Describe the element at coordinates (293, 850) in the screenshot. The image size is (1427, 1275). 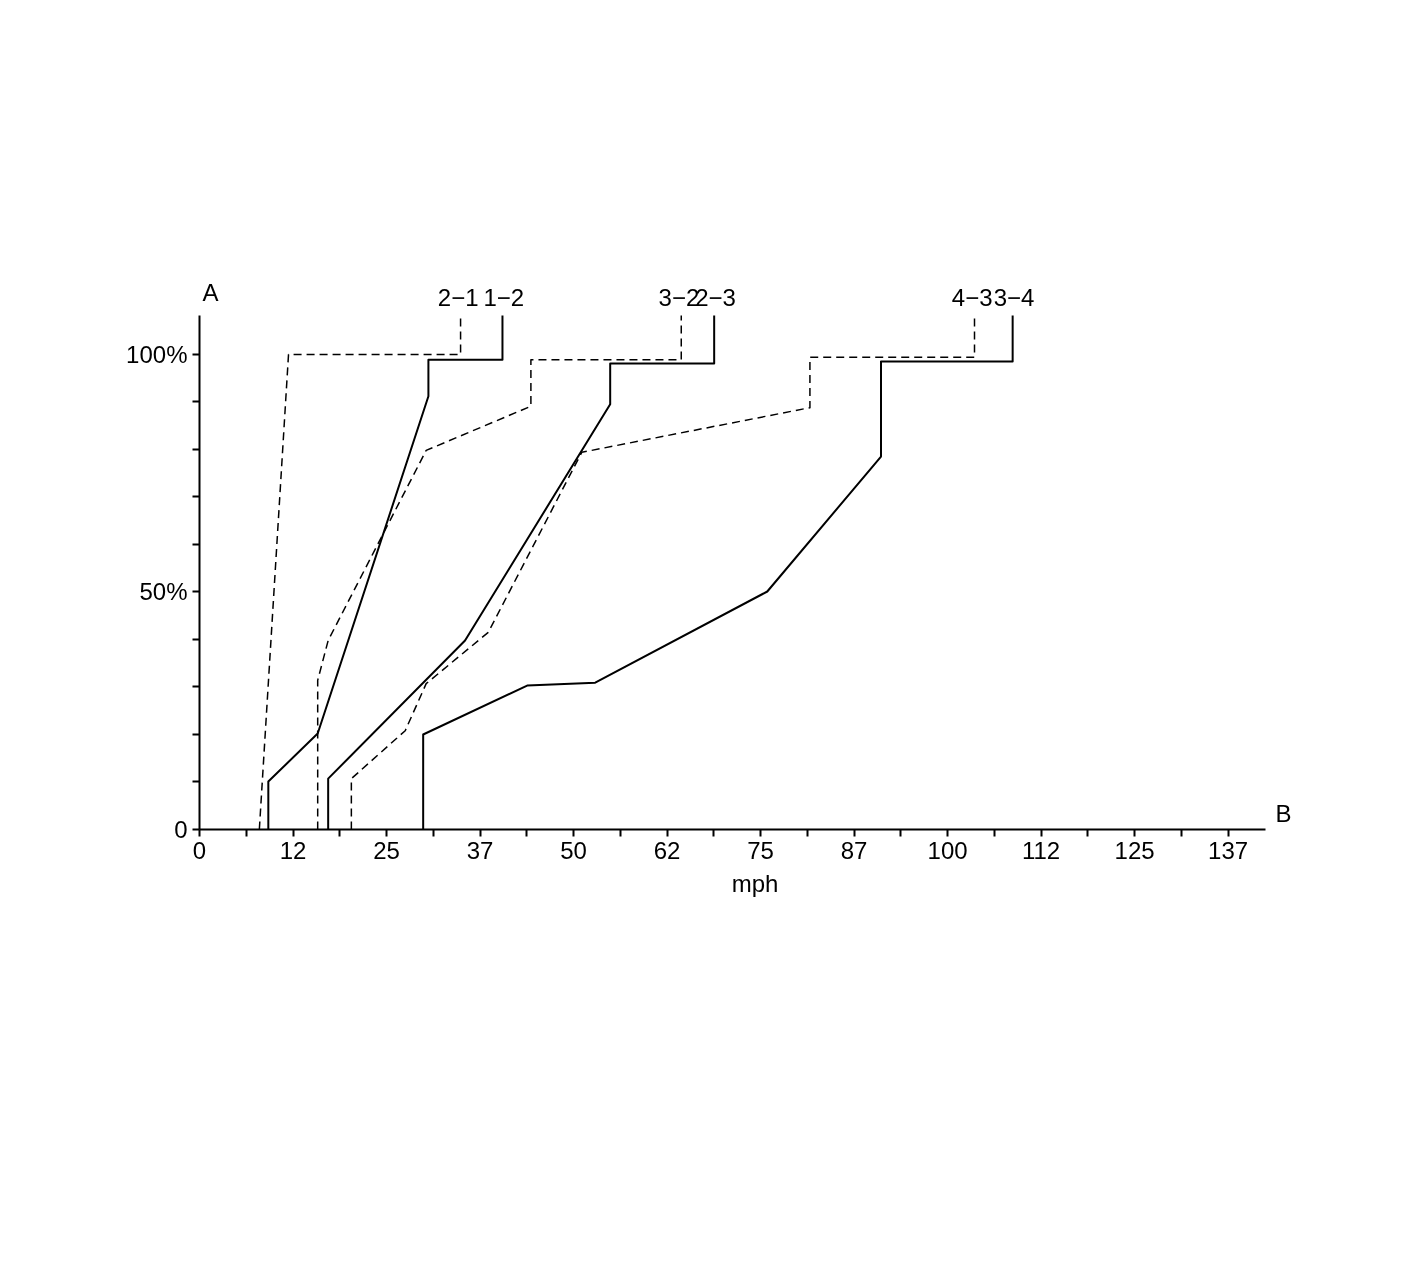
I see `x-tick-label: 12` at that location.